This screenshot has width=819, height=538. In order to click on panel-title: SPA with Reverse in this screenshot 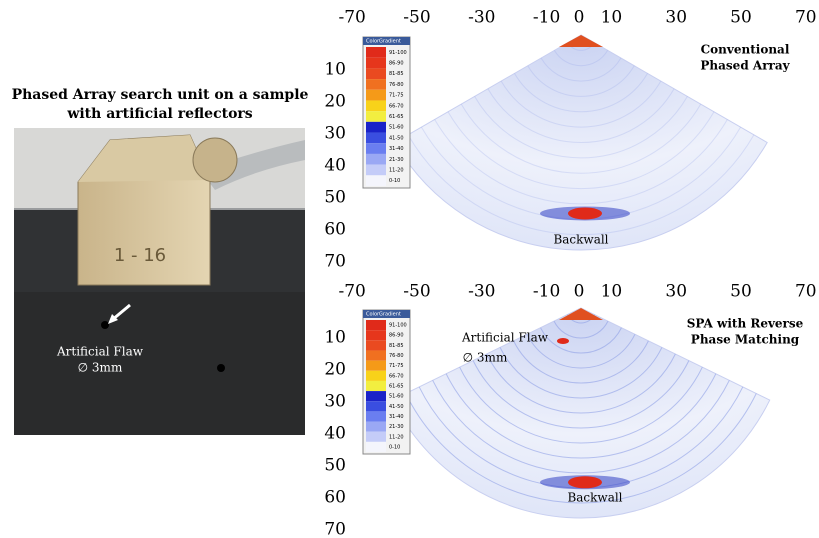, I will do `click(745, 324)`.